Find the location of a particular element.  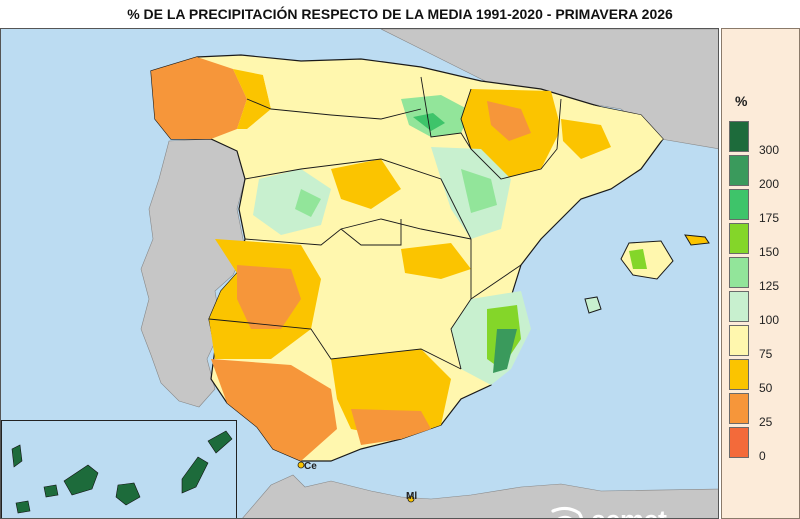

menorca is located at coordinates (697, 240).